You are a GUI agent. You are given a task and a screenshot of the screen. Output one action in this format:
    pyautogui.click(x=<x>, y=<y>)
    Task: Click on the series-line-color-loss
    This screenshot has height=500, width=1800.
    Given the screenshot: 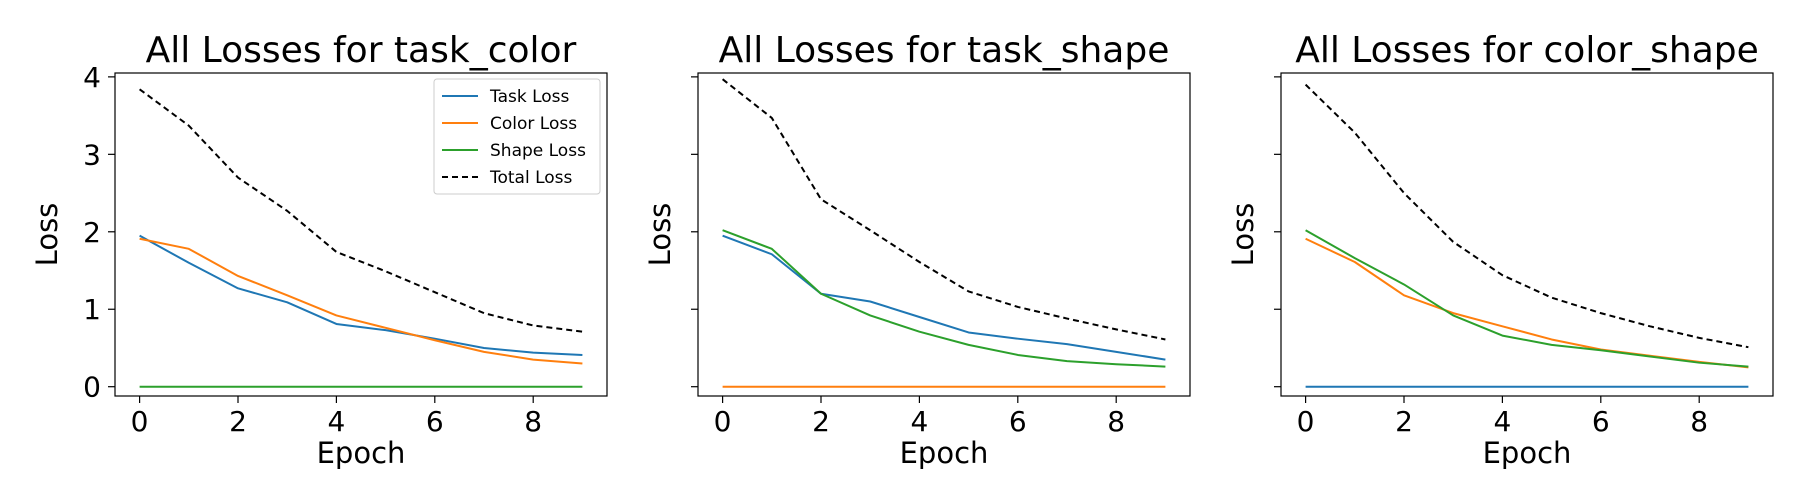 What is the action you would take?
    pyautogui.click(x=361, y=301)
    